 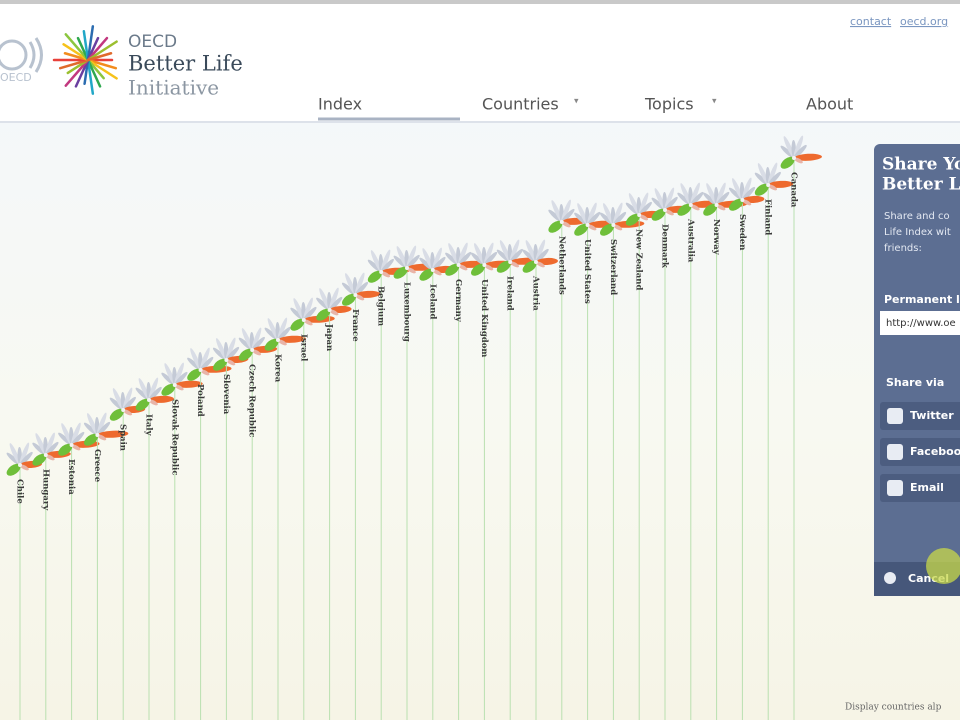 I want to click on flower: Austria, so click(x=539, y=479).